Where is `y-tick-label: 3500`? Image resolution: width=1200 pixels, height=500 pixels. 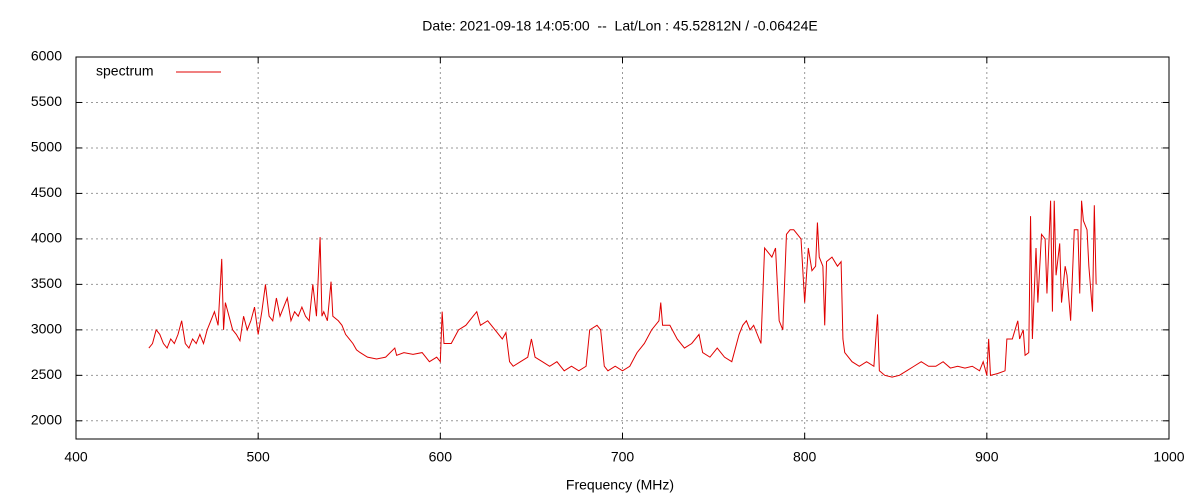 y-tick-label: 3500 is located at coordinates (46, 283).